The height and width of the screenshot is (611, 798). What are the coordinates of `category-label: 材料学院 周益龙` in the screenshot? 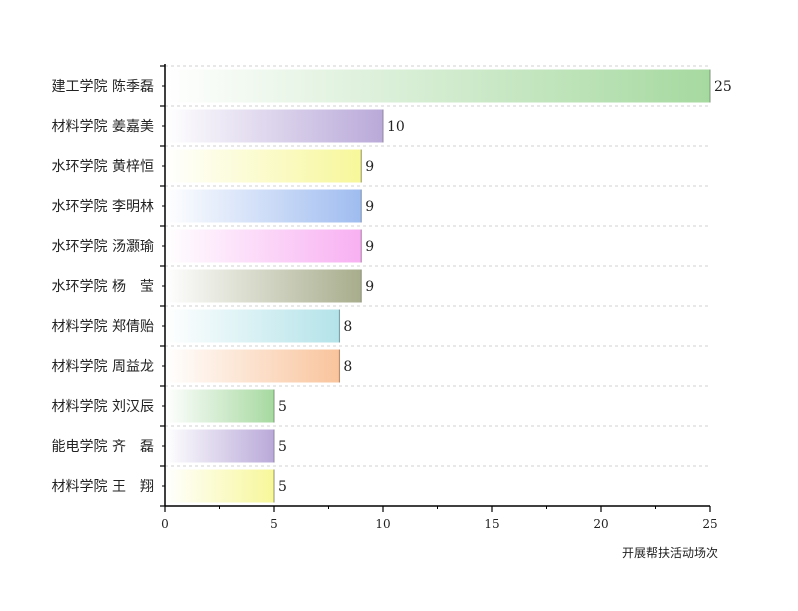 It's located at (103, 367).